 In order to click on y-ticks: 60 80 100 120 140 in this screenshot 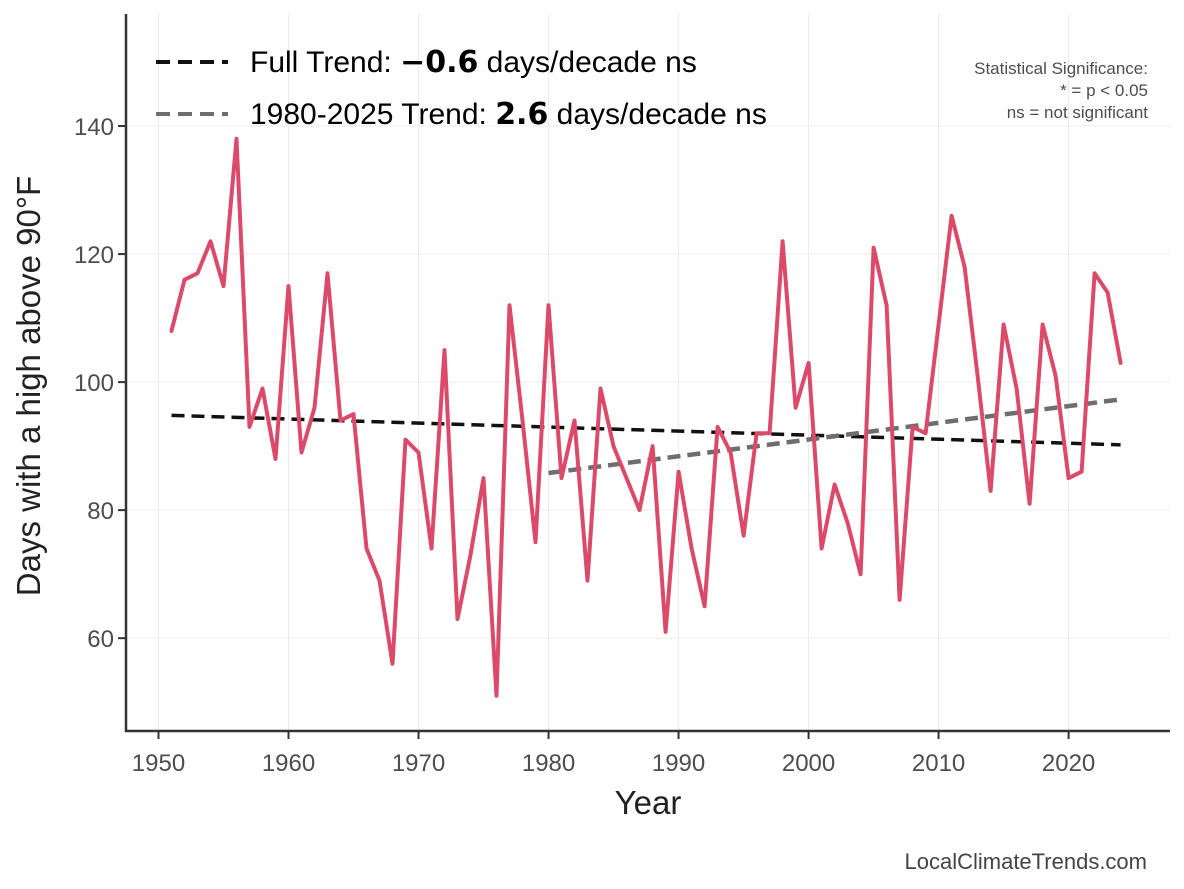, I will do `click(100, 383)`.